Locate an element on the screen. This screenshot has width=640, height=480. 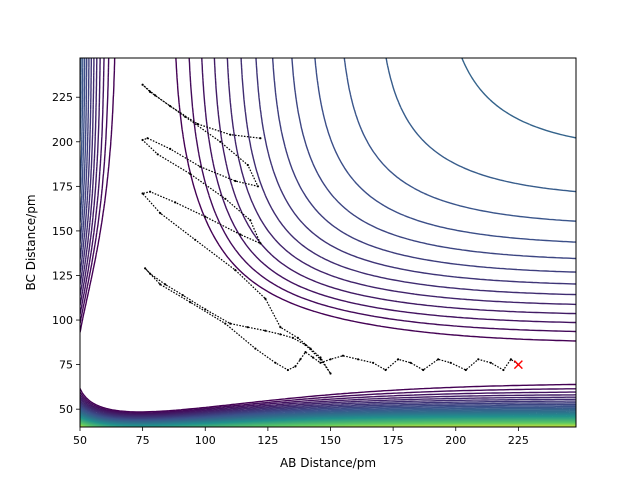
x-tick-label: 175 is located at coordinates (393, 440).